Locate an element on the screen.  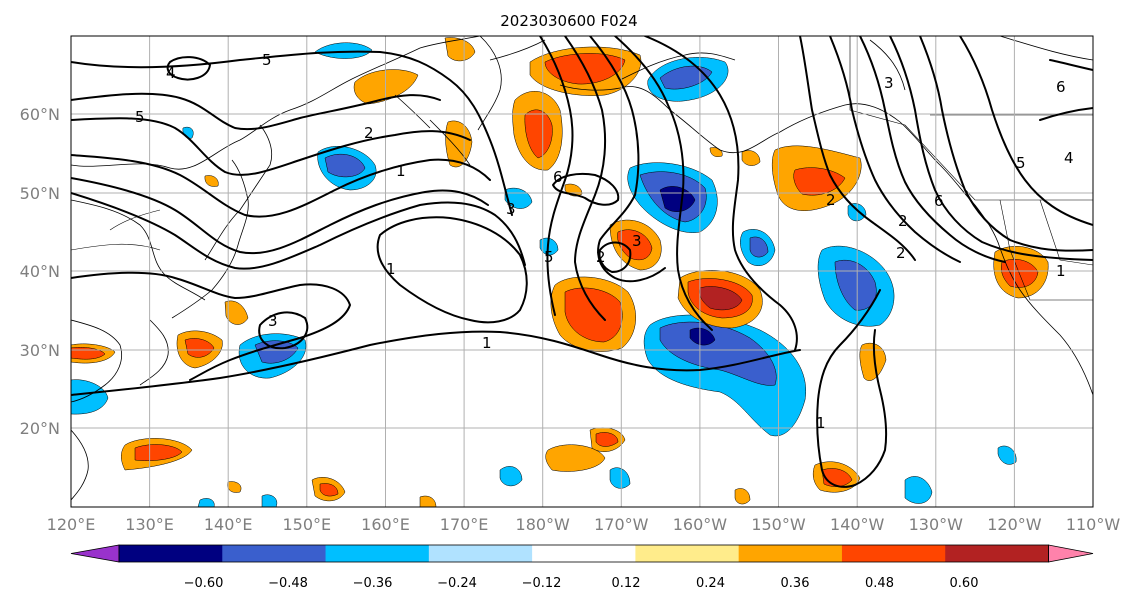
lon-label: 130°E is located at coordinates (149, 524).